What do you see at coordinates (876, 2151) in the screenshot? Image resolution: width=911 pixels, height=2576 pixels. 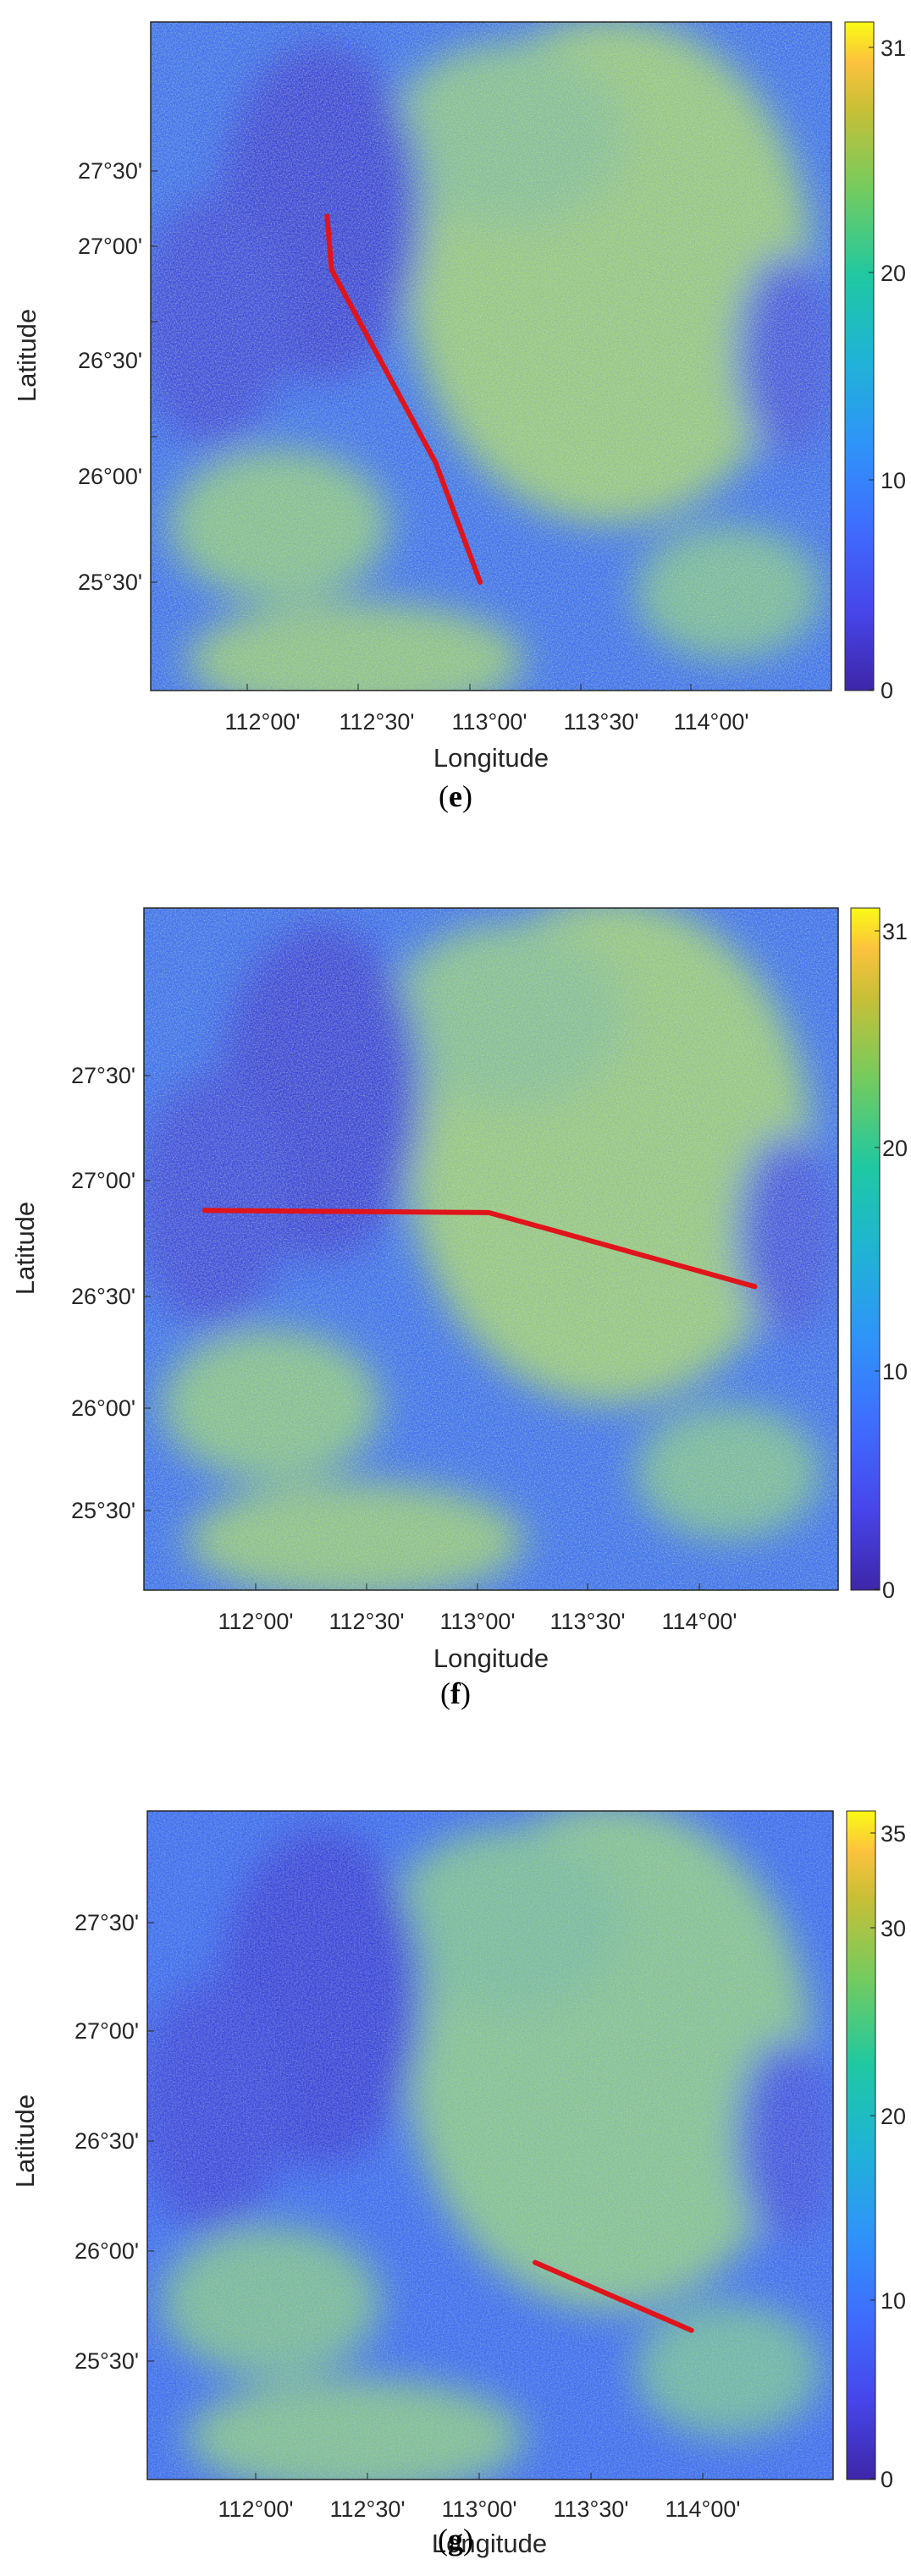 I see `colorbar-g: 35 30 20 10 0` at bounding box center [876, 2151].